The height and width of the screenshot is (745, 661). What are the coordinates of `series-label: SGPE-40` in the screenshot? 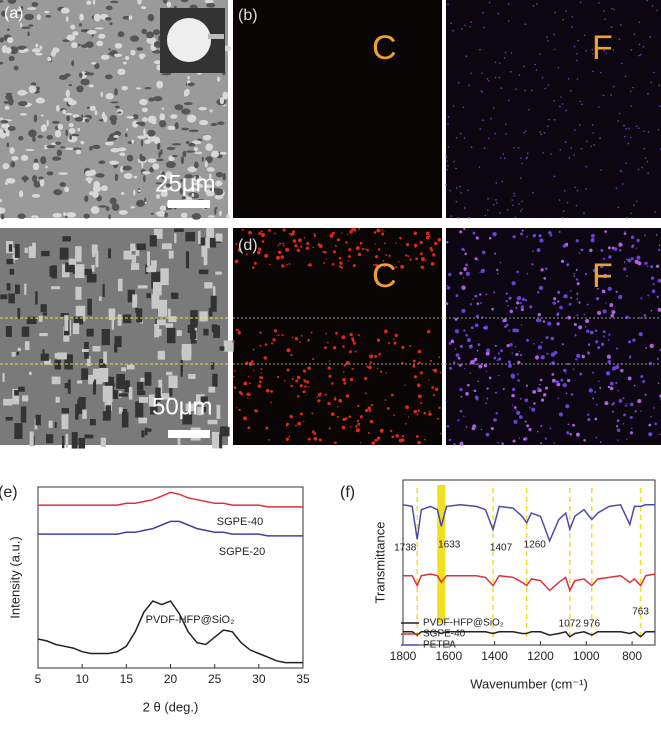 It's located at (240, 522).